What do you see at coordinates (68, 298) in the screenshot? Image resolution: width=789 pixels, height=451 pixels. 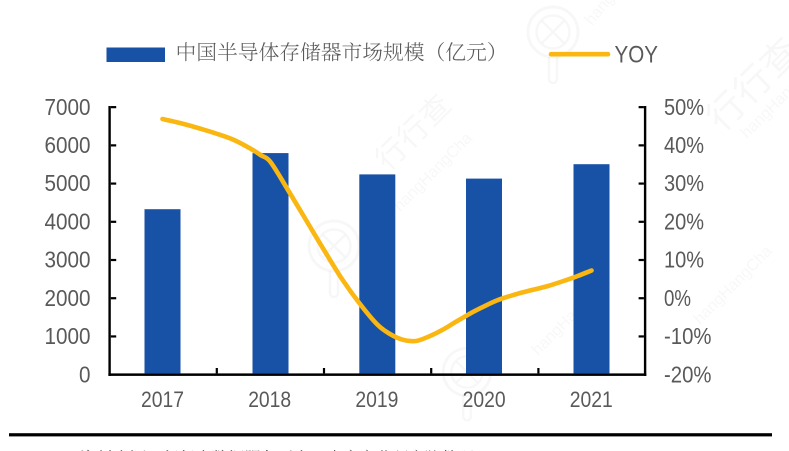 I see `svg-text: 2000` at bounding box center [68, 298].